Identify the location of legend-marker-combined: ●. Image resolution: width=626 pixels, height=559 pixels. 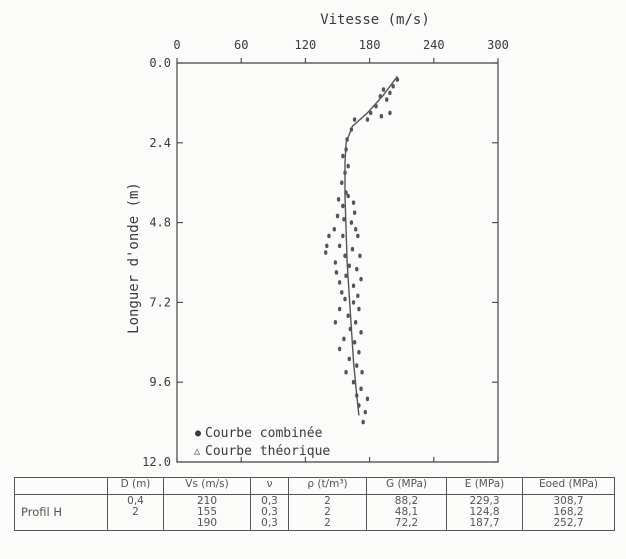
(198, 433).